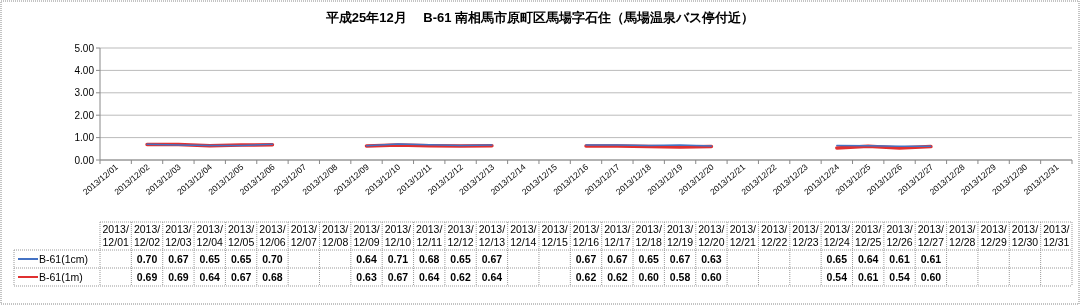 The height and width of the screenshot is (306, 1081). What do you see at coordinates (899, 235) in the screenshot?
I see `category-label: 2013/12/26` at bounding box center [899, 235].